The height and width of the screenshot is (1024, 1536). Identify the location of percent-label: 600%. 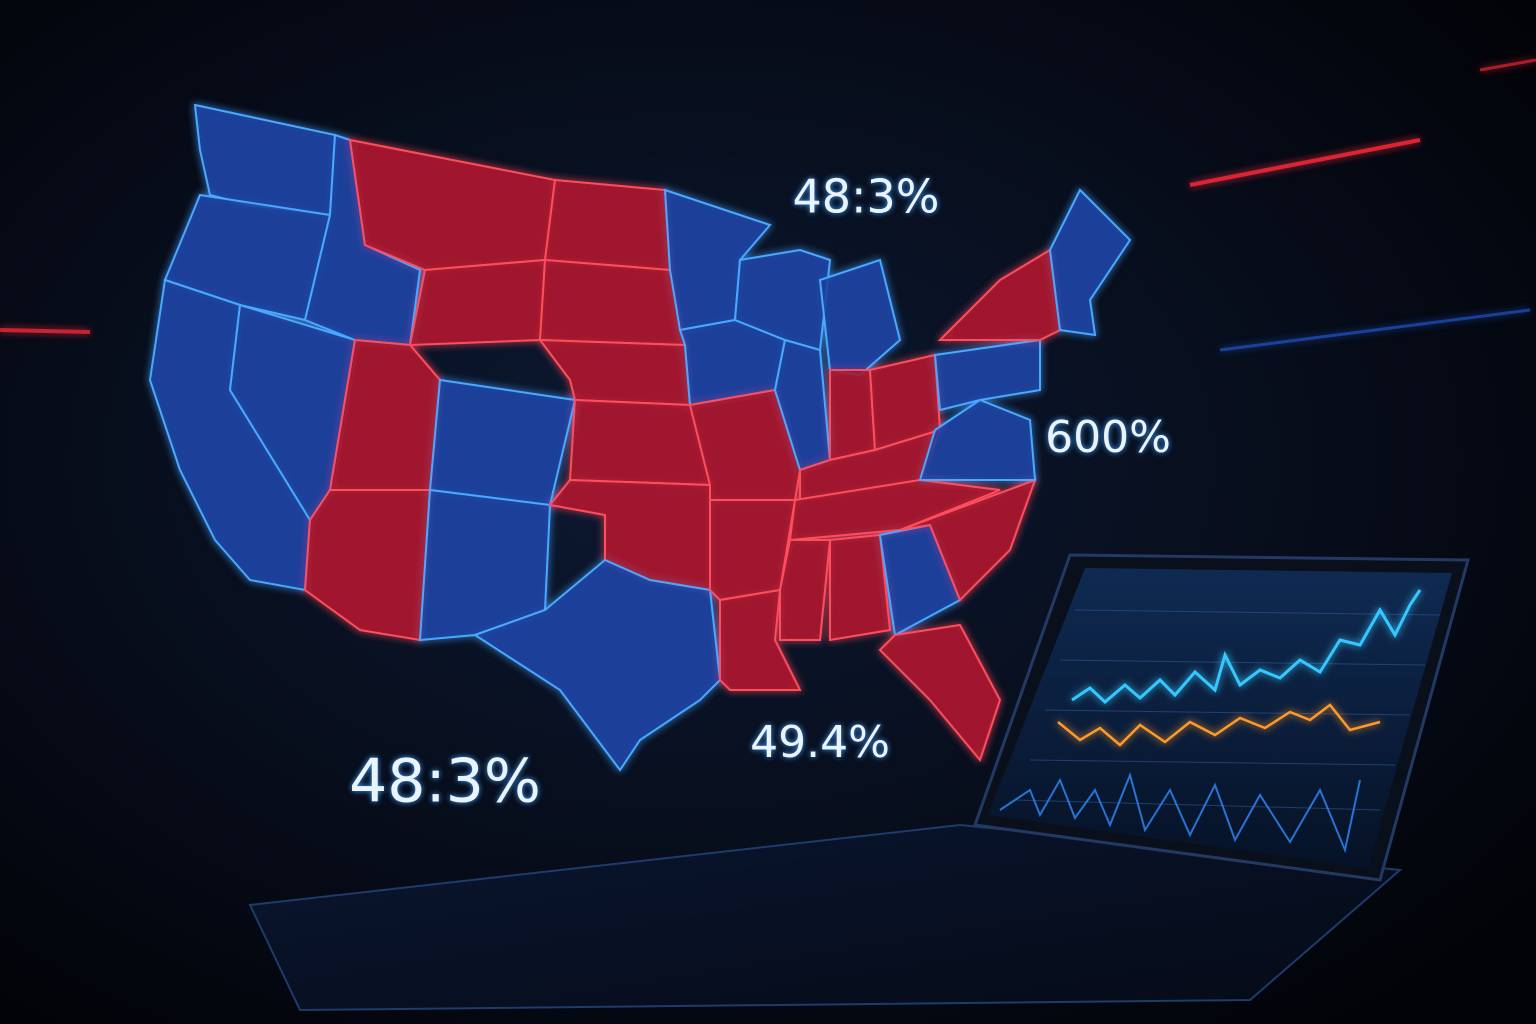
(1108, 437).